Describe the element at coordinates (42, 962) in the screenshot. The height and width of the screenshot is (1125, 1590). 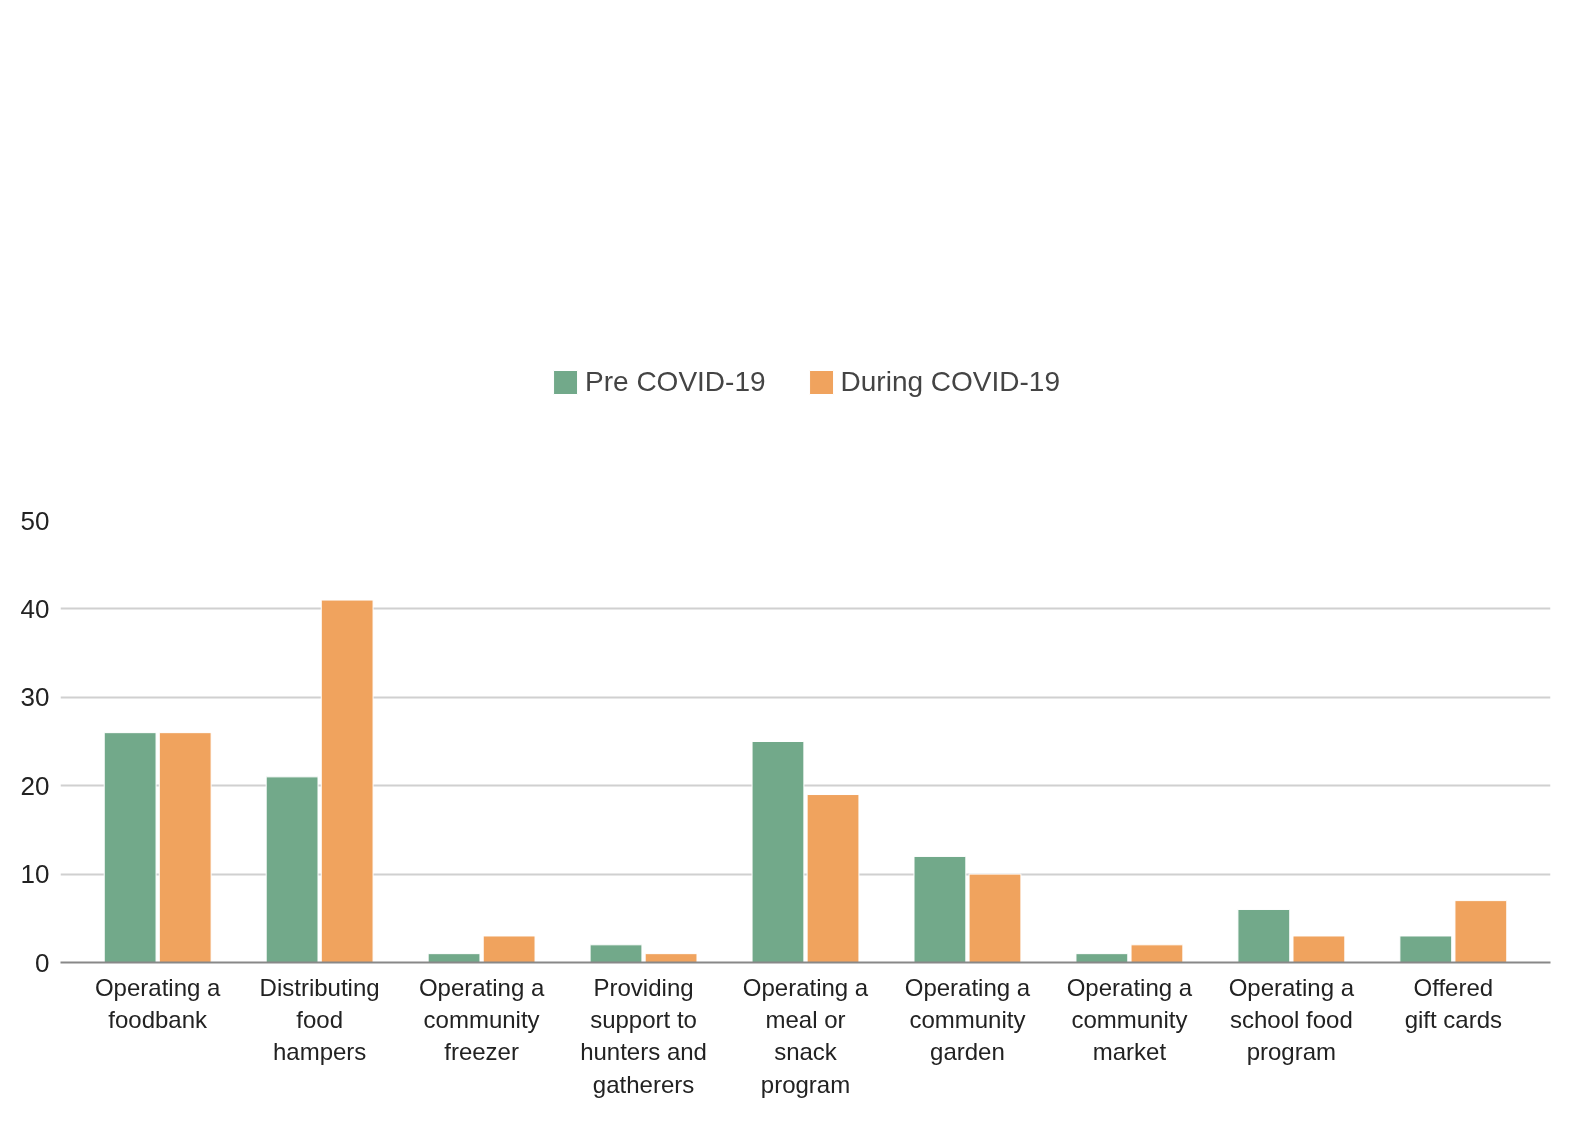
I see `y-tick-label: 0` at that location.